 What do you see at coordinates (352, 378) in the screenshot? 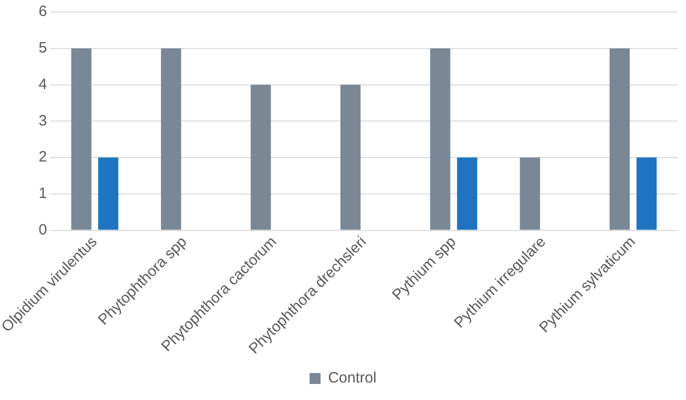
I see `legend-label: Control` at bounding box center [352, 378].